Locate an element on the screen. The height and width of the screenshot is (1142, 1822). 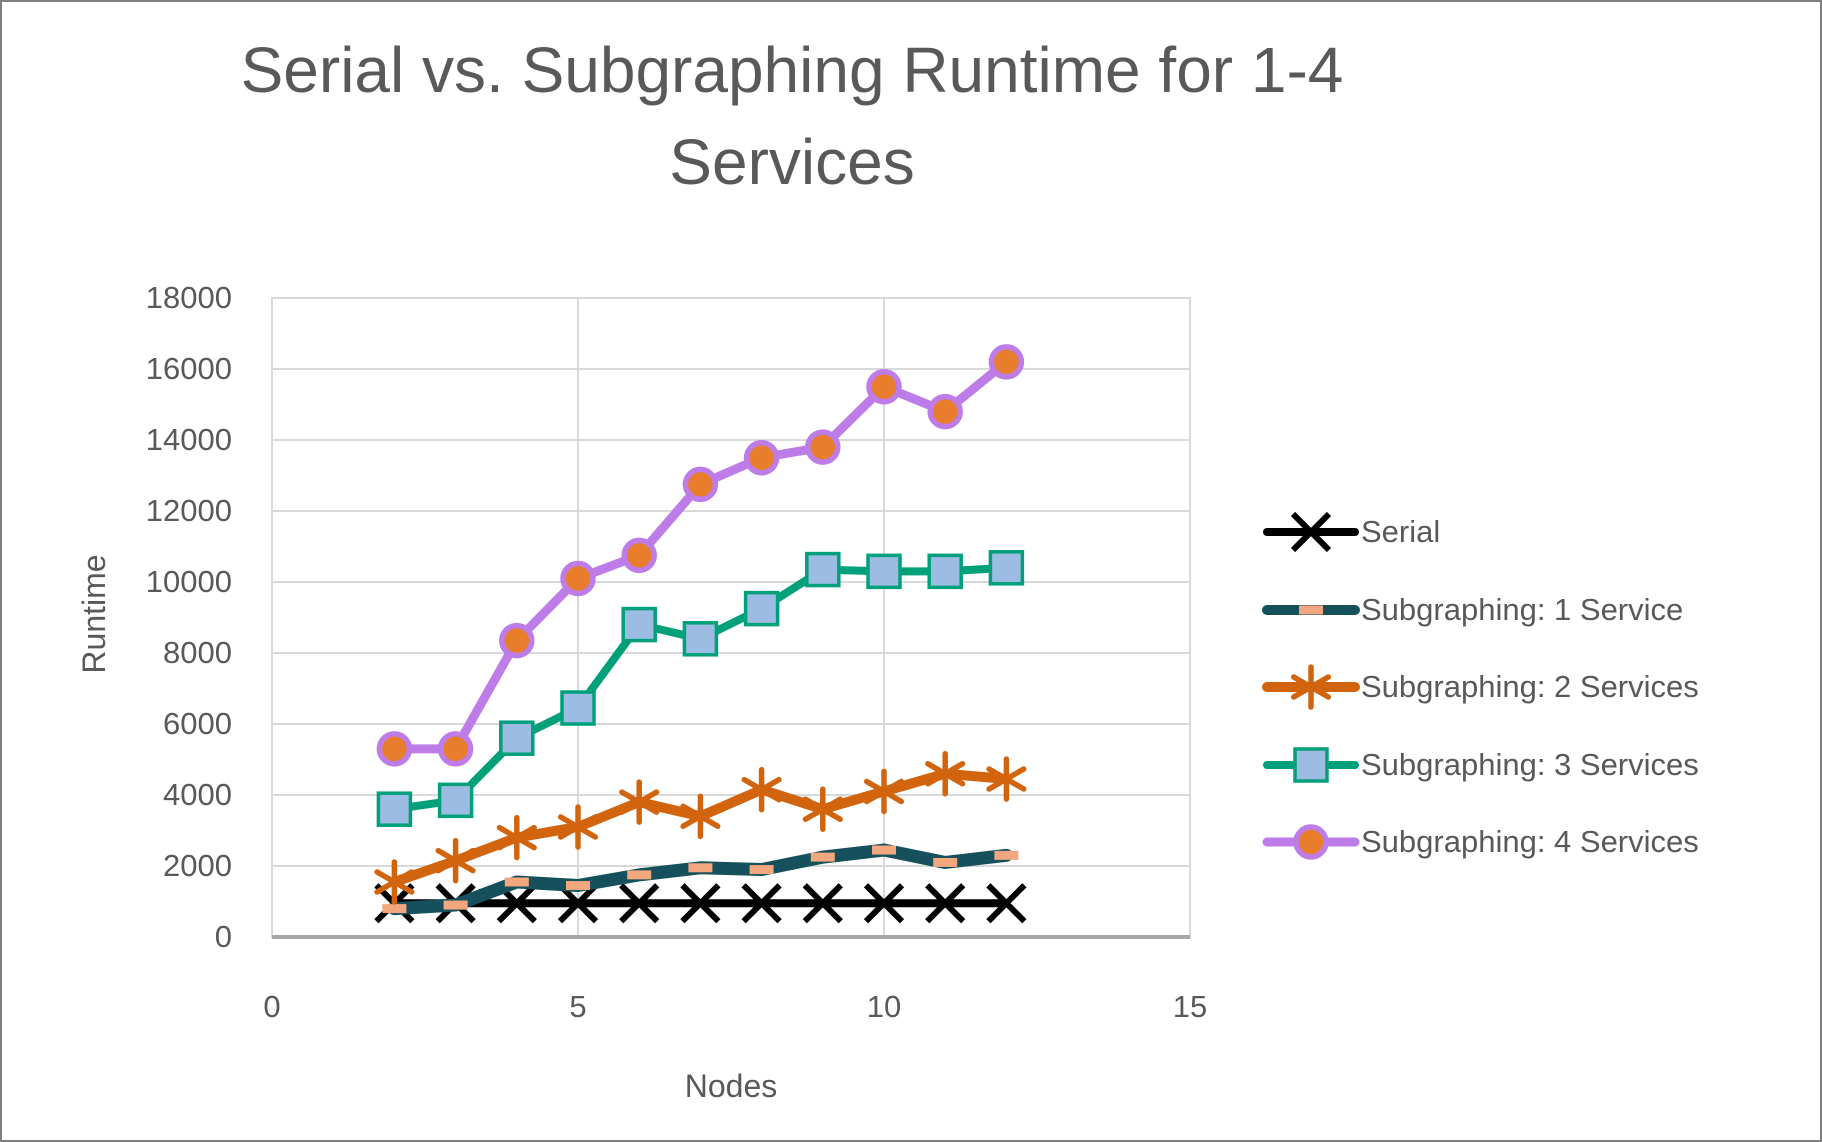
series-subgraphing-4-services is located at coordinates (700, 555).